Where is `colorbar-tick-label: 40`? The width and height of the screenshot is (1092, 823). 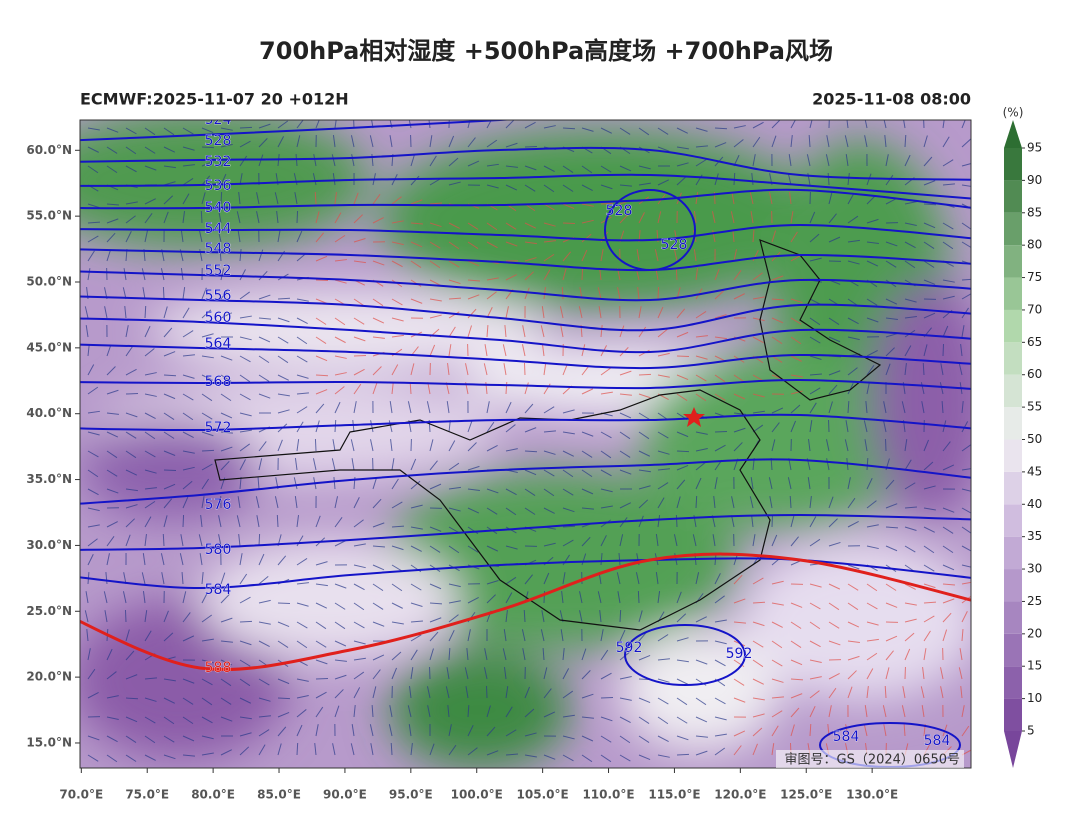 colorbar-tick-label: 40 is located at coordinates (1034, 504).